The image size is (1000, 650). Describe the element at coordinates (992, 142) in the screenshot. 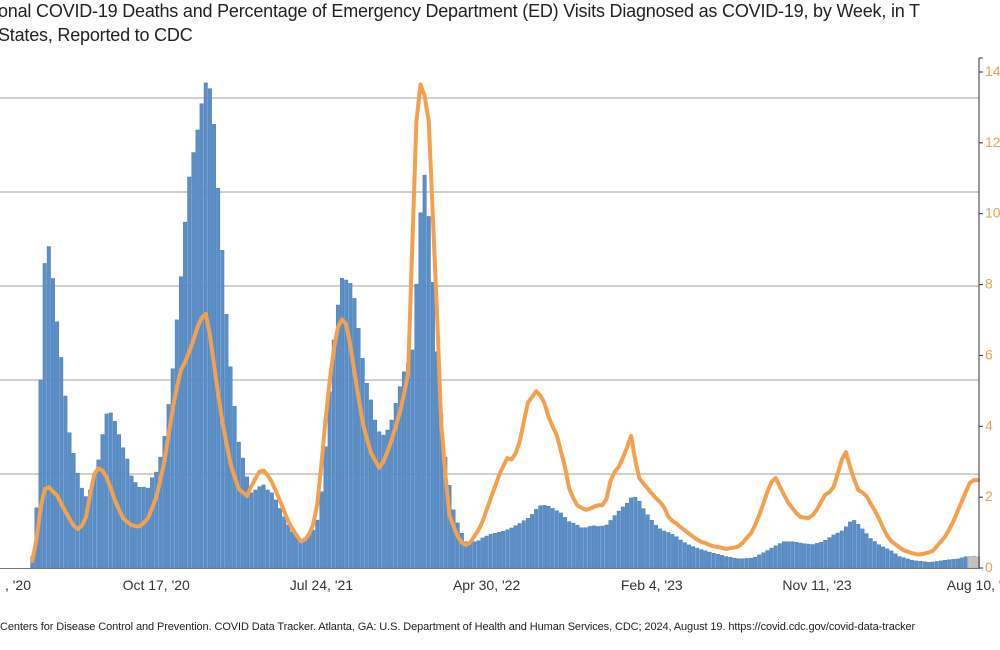

I see `right-axis-tick-label: 12` at that location.